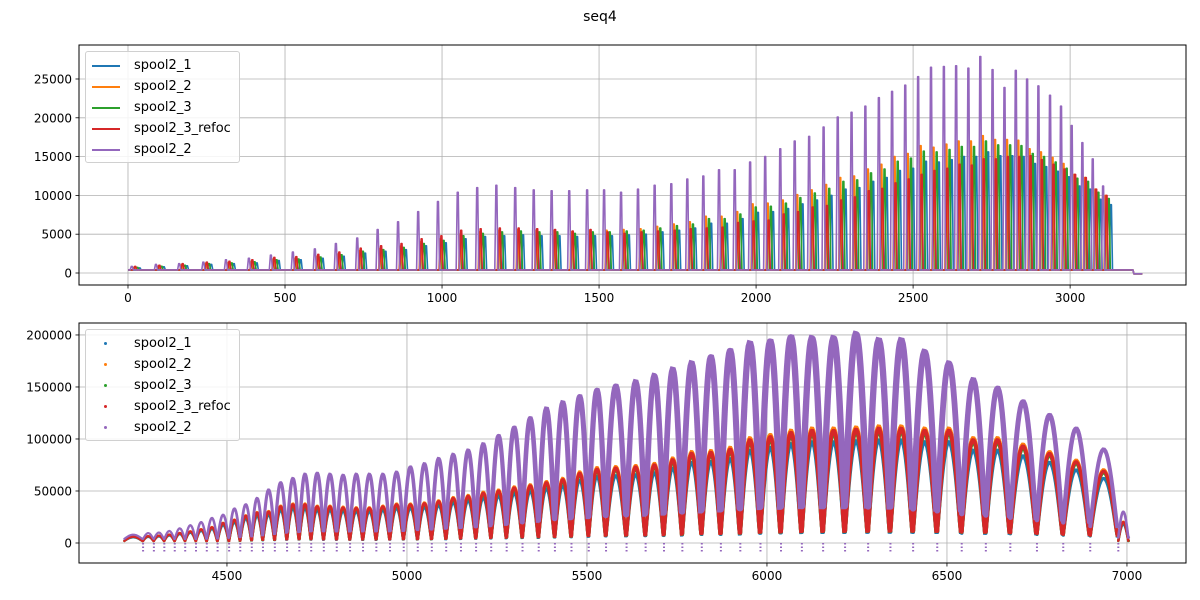  I want to click on x-tick-label: 1000, so click(442, 298).